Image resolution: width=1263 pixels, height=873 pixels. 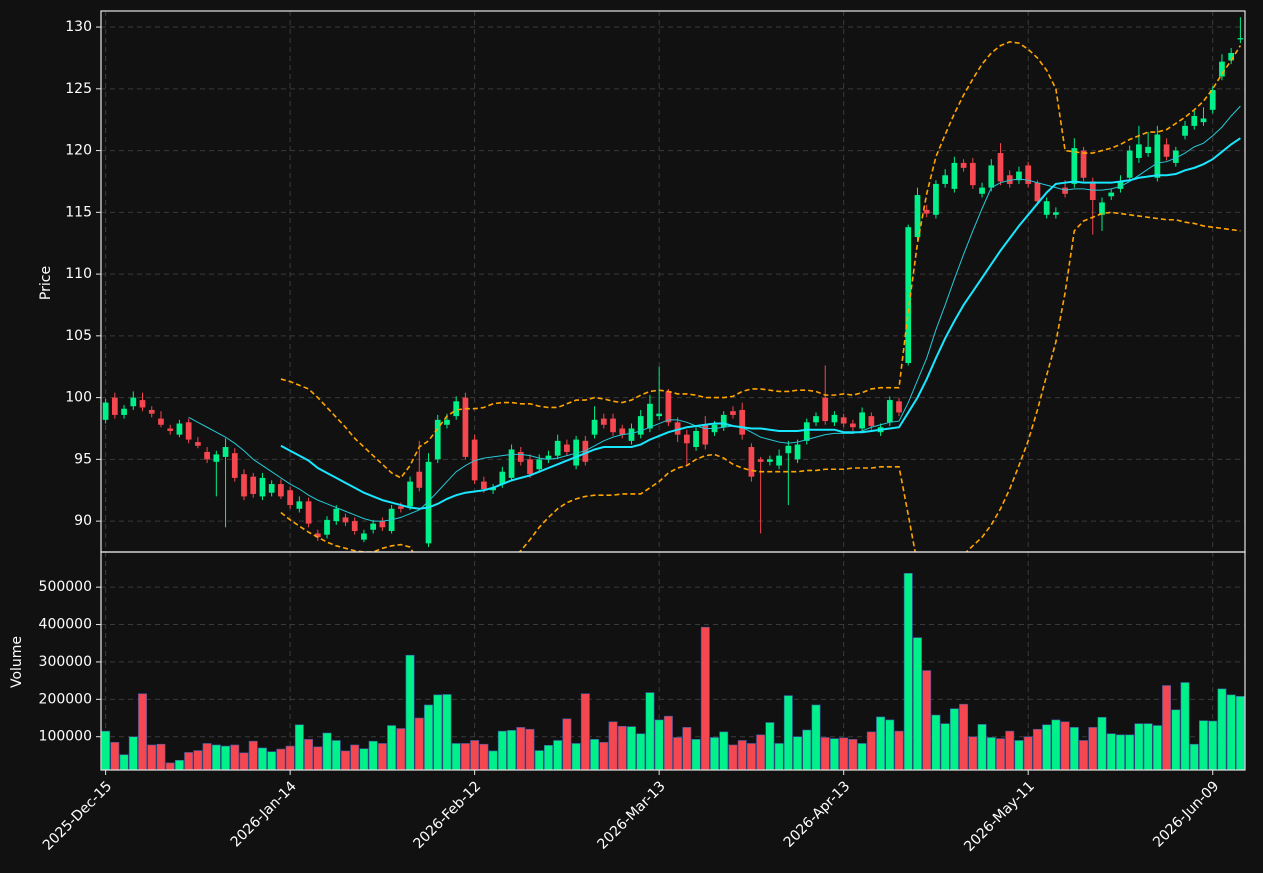 What do you see at coordinates (78, 398) in the screenshot?
I see `y-tick-label: 100` at bounding box center [78, 398].